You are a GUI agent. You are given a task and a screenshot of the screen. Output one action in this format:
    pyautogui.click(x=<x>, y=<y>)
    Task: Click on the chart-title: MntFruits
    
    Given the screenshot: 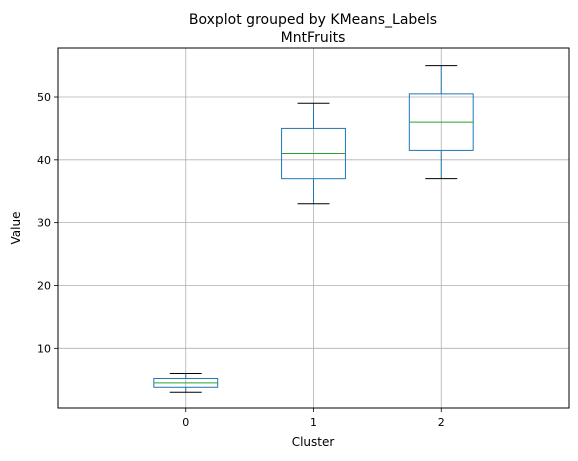 What is the action you would take?
    pyautogui.click(x=313, y=38)
    